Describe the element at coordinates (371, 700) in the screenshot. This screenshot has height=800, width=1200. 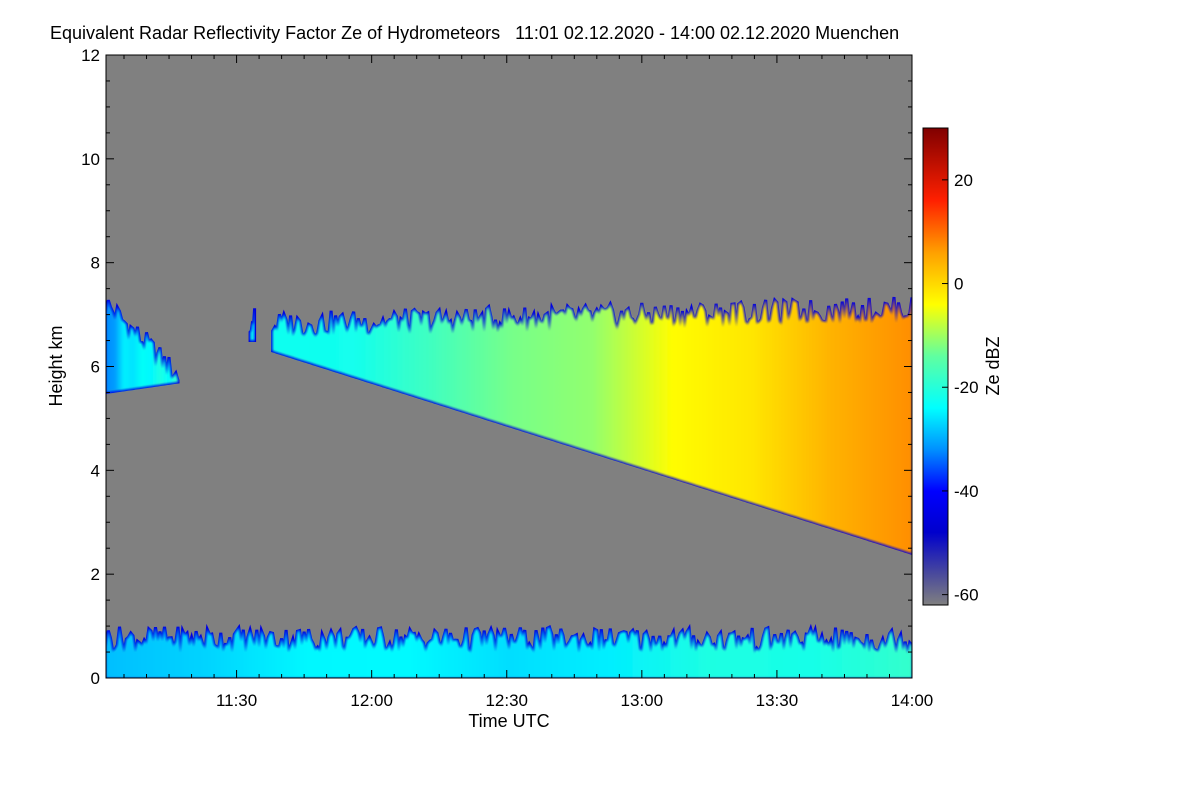
I see `x-tick-label: 12:00` at that location.